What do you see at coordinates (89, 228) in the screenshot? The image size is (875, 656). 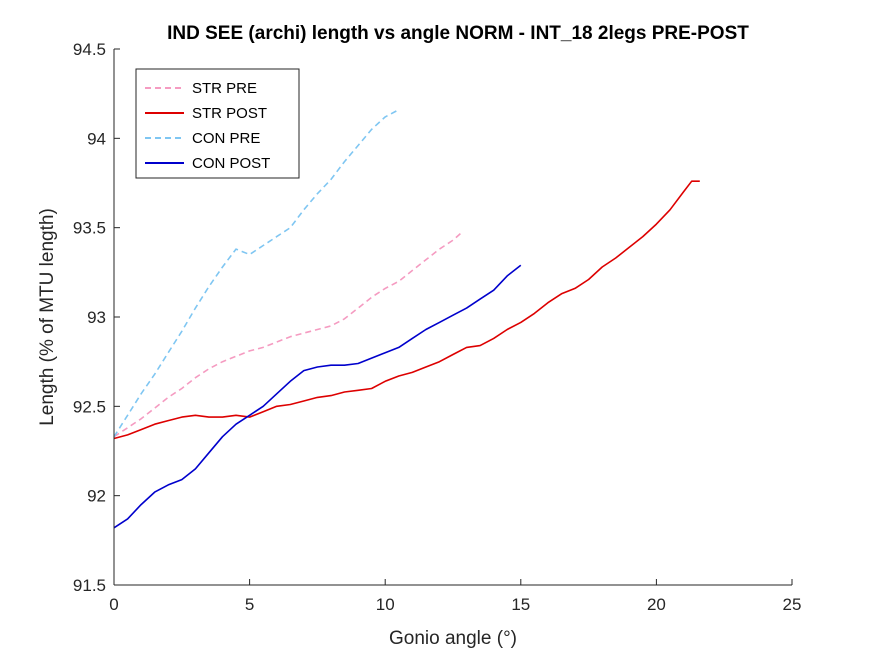 I see `y-tick-label: 93.5` at bounding box center [89, 228].